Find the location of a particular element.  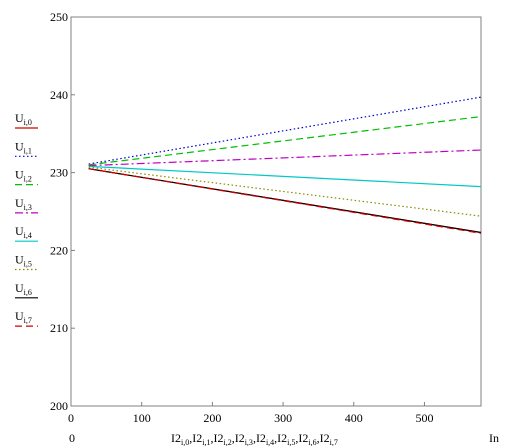

y-tick-label: 200 is located at coordinates (59, 406).